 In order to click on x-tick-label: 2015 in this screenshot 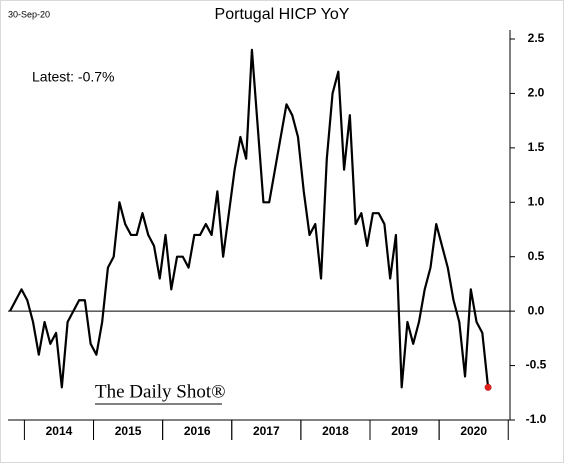, I will do `click(128, 431)`.